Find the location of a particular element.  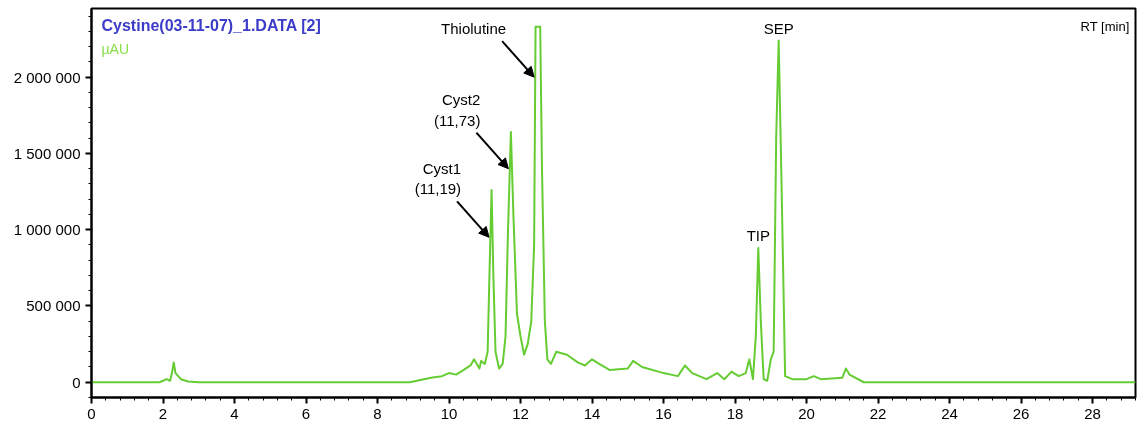

x-tick-label: 24 is located at coordinates (949, 413).